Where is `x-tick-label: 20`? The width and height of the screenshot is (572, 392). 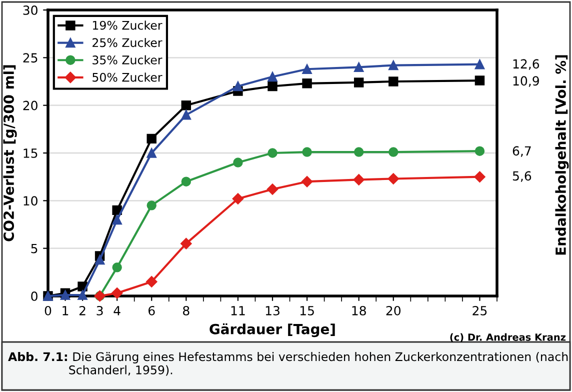
x-tick-label: 20 is located at coordinates (393, 311).